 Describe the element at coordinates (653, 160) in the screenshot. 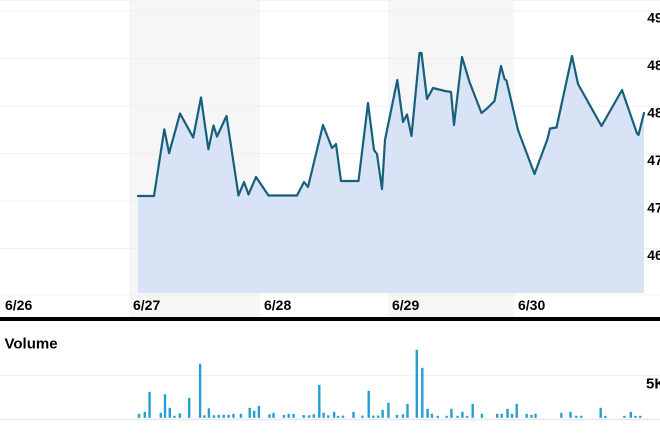

I see `svg-text: 47.50` at that location.